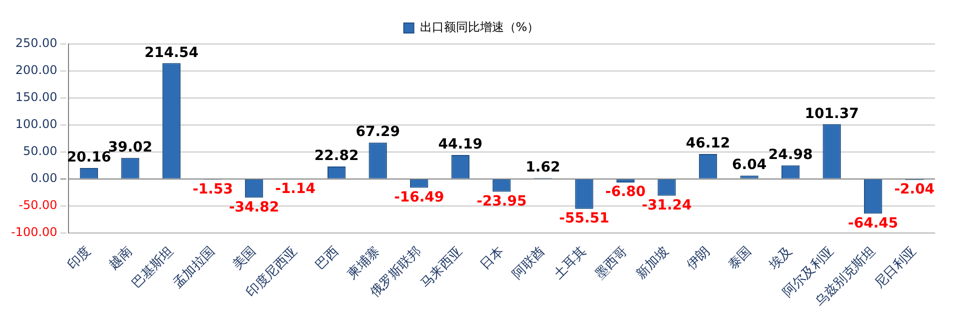 This screenshot has height=321, width=953. What do you see at coordinates (327, 258) in the screenshot?
I see `x-tick-label: 巴西` at bounding box center [327, 258].